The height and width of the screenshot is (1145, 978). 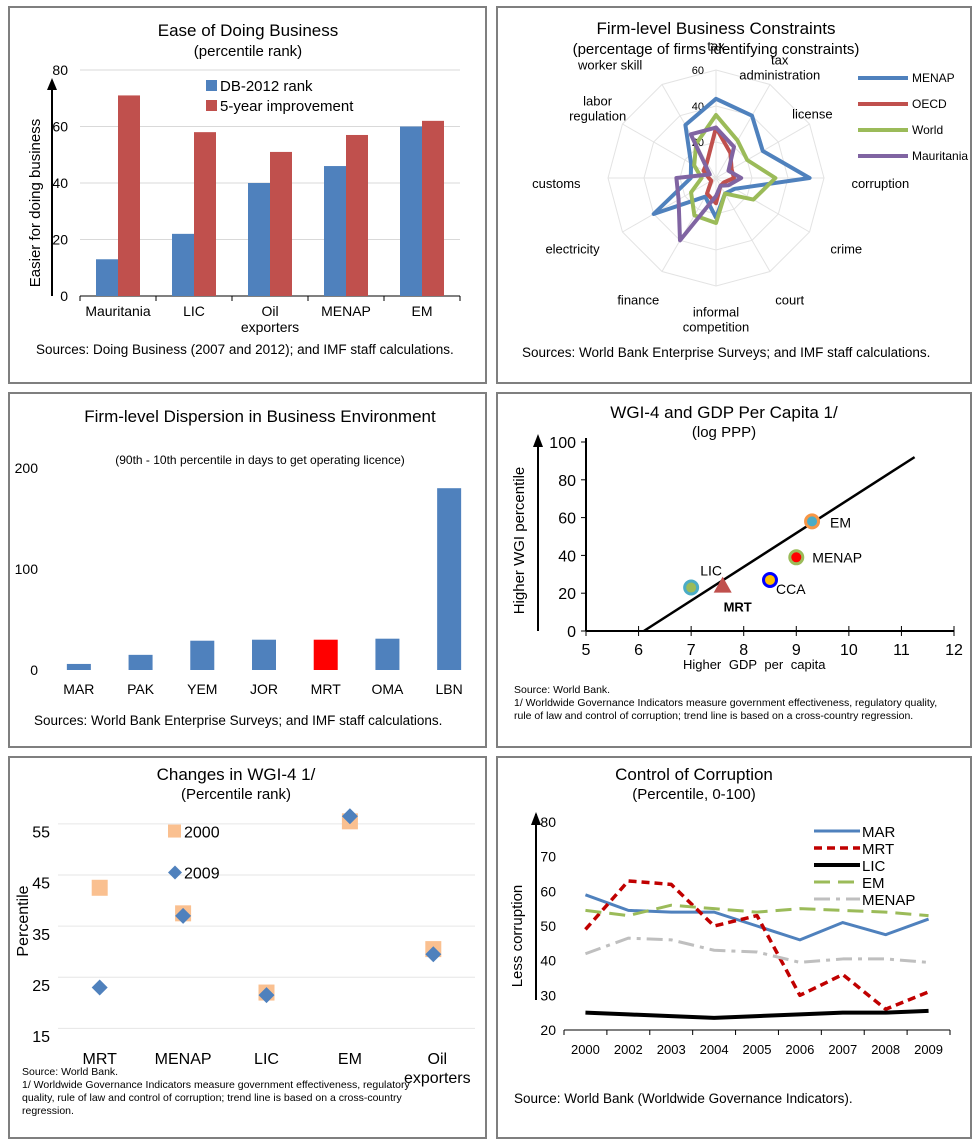 I want to click on series-lic, so click(x=757, y=1014).